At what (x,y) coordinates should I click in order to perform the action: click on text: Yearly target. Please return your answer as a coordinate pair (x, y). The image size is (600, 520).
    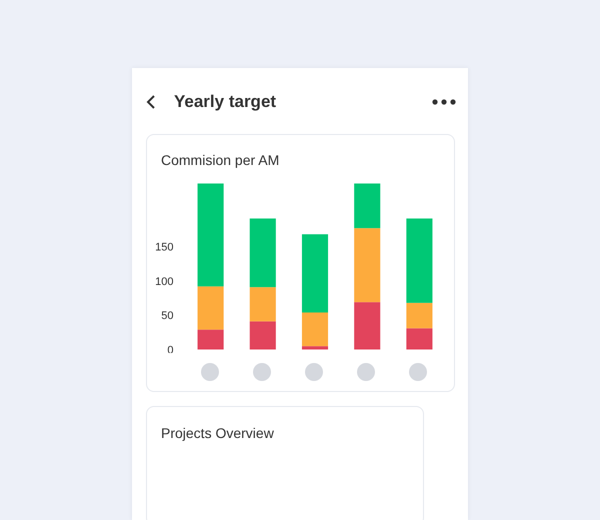
    Looking at the image, I should click on (226, 102).